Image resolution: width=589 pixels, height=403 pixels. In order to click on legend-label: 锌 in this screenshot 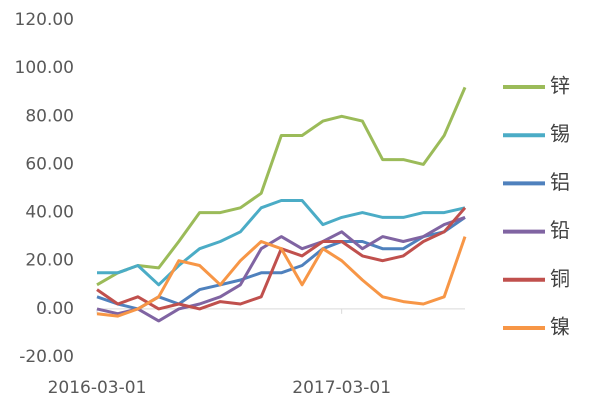, I will do `click(560, 86)`.